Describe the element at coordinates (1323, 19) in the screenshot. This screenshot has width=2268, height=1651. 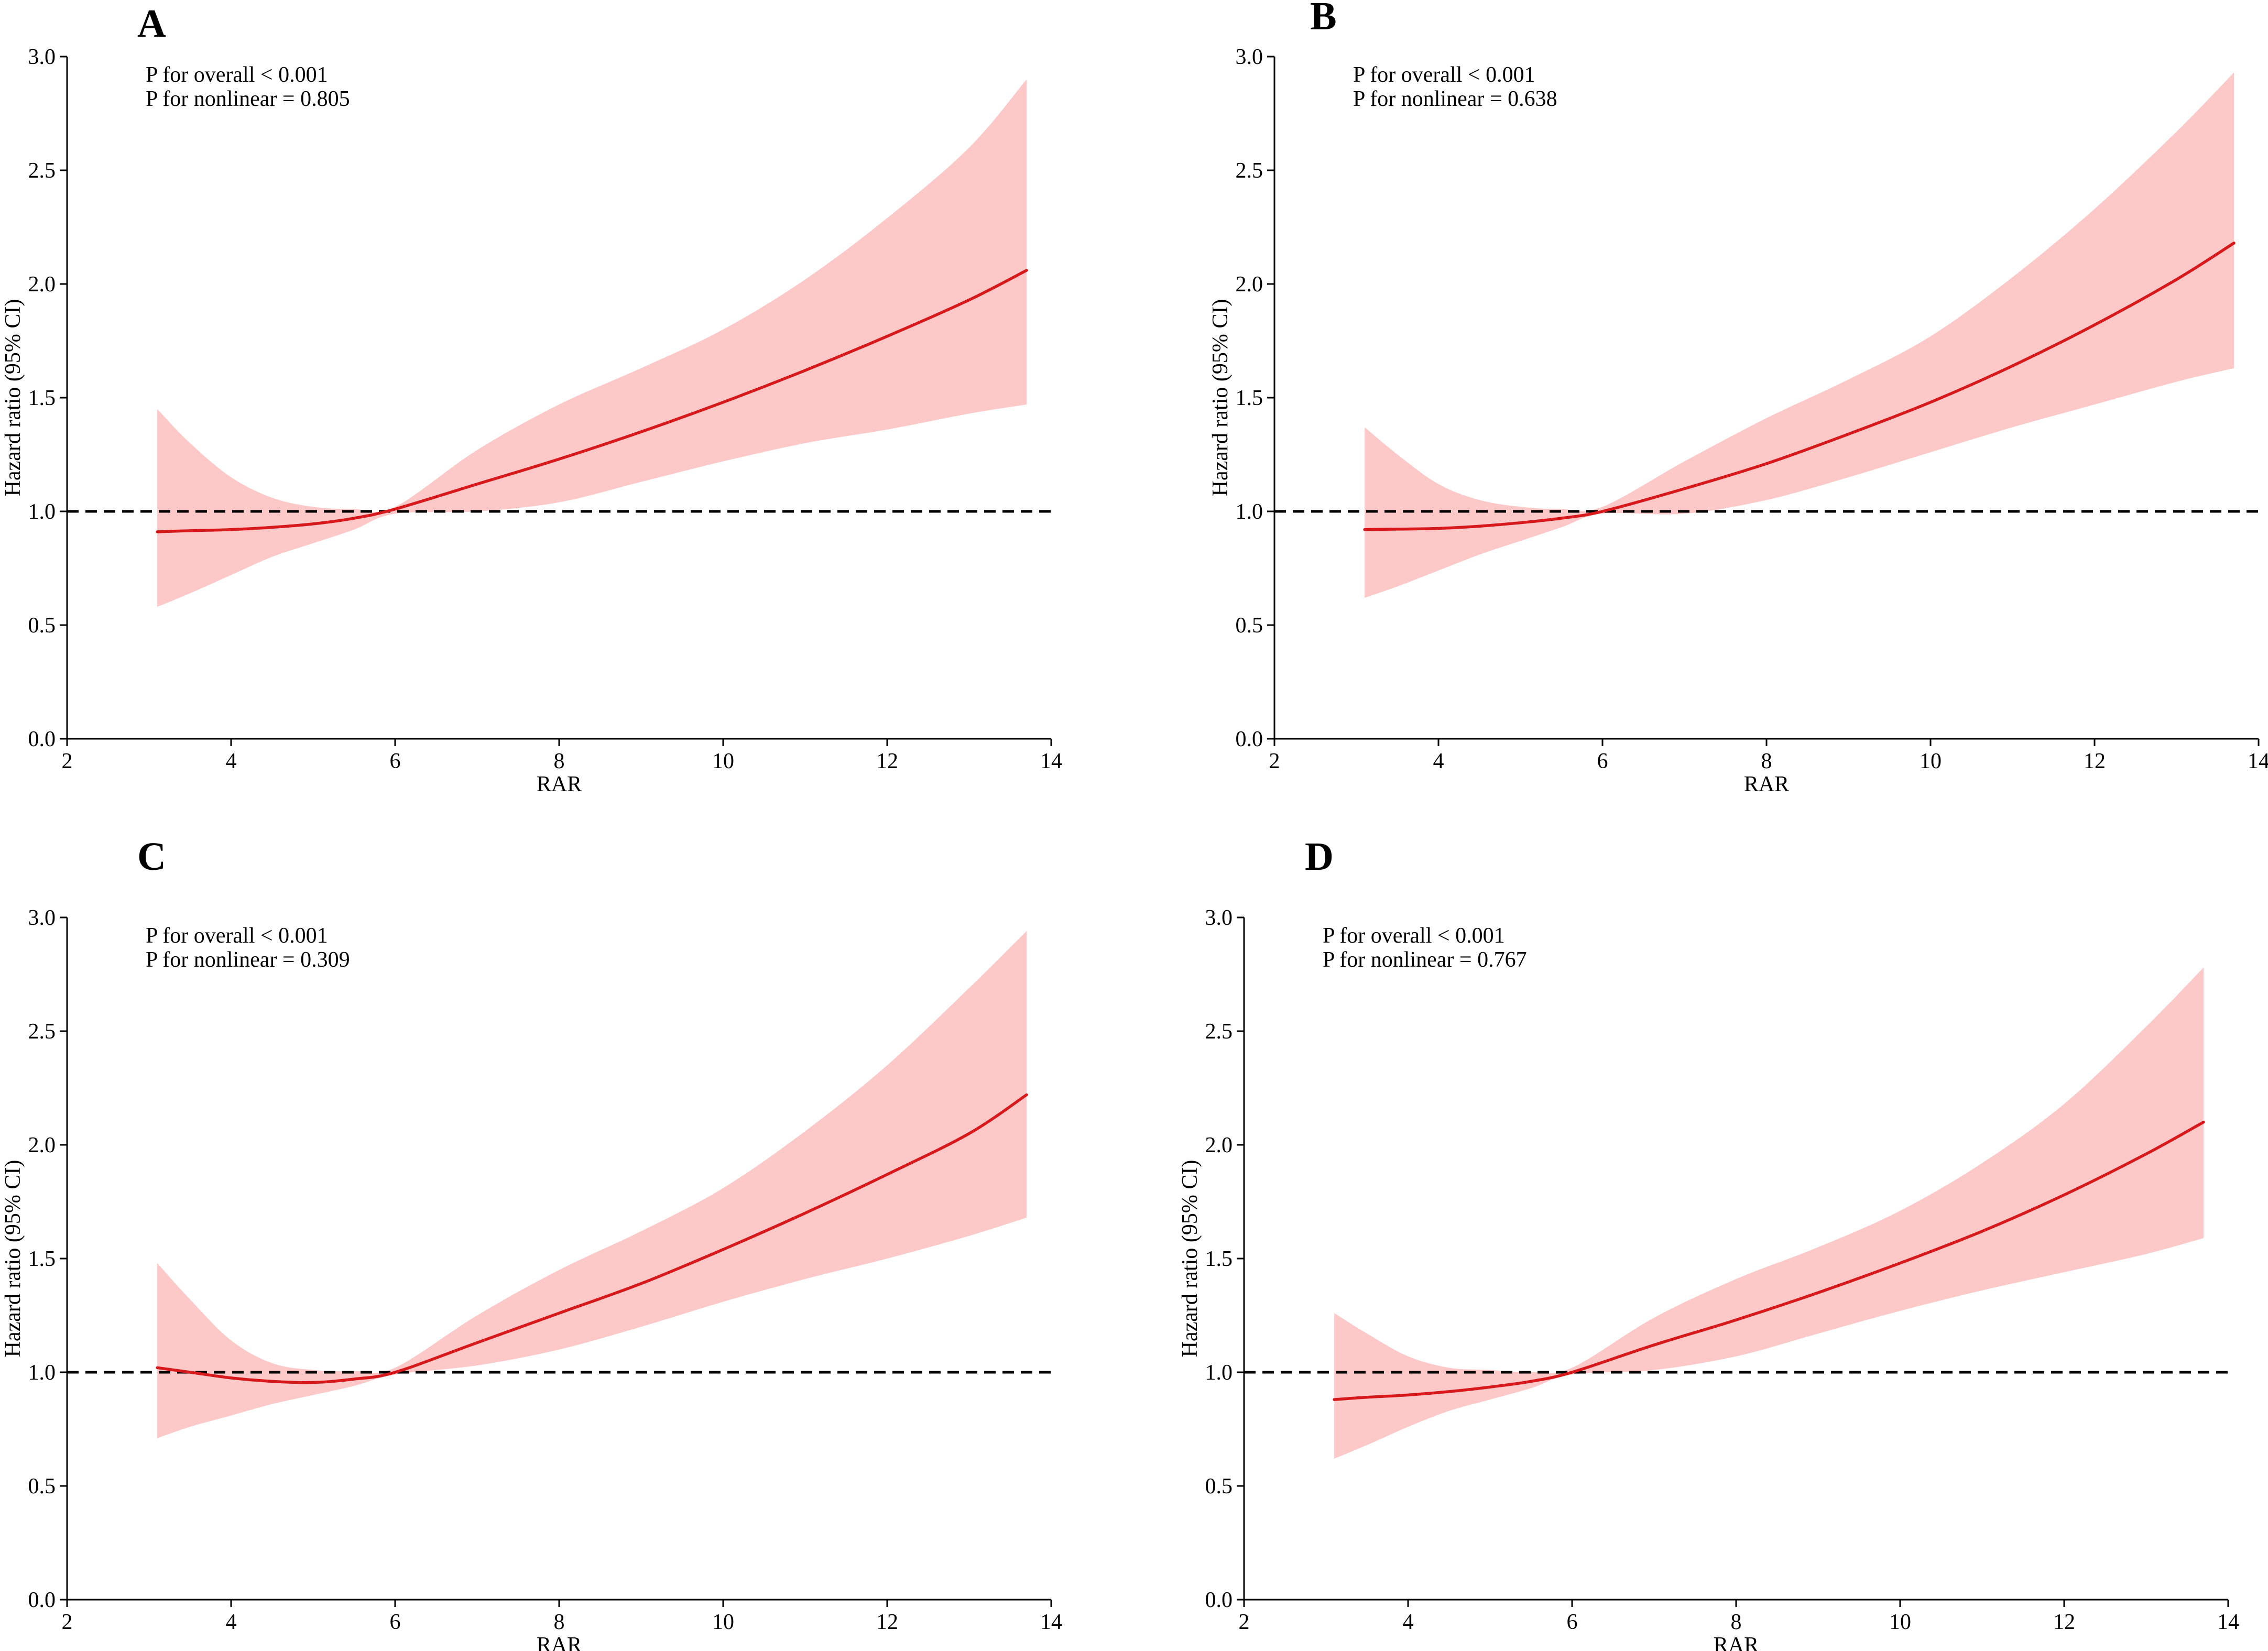
I see `panel-letter: B` at that location.